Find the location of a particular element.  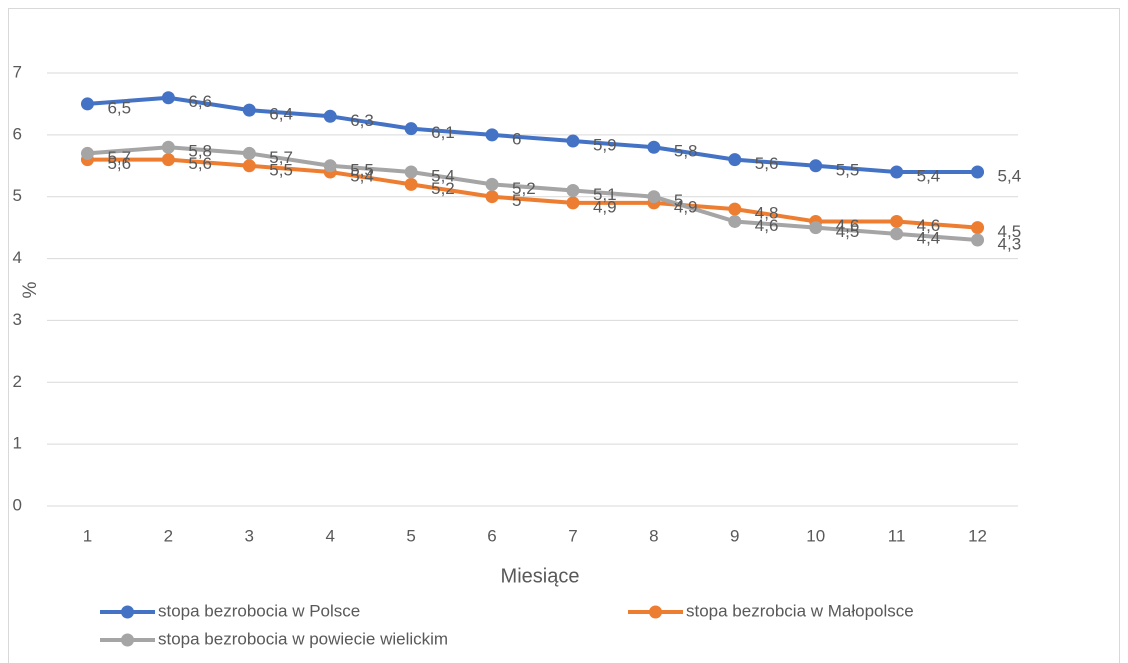

y-tick-label: 2 is located at coordinates (17, 381).